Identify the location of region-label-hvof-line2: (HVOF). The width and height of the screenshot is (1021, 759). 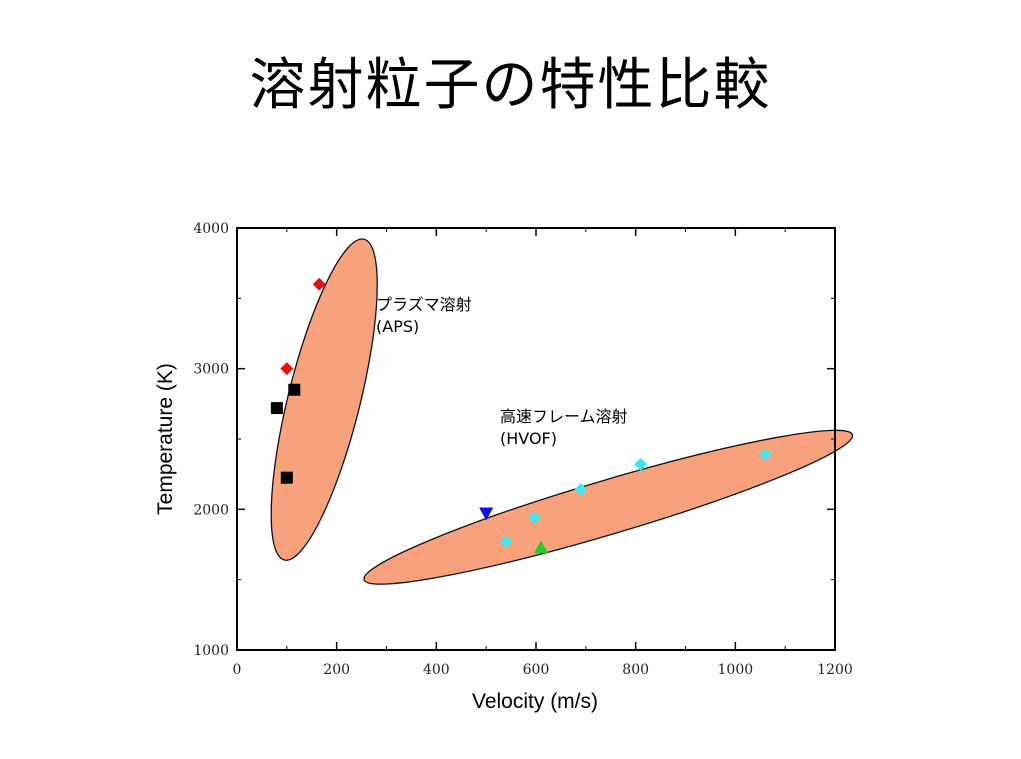
(528, 438).